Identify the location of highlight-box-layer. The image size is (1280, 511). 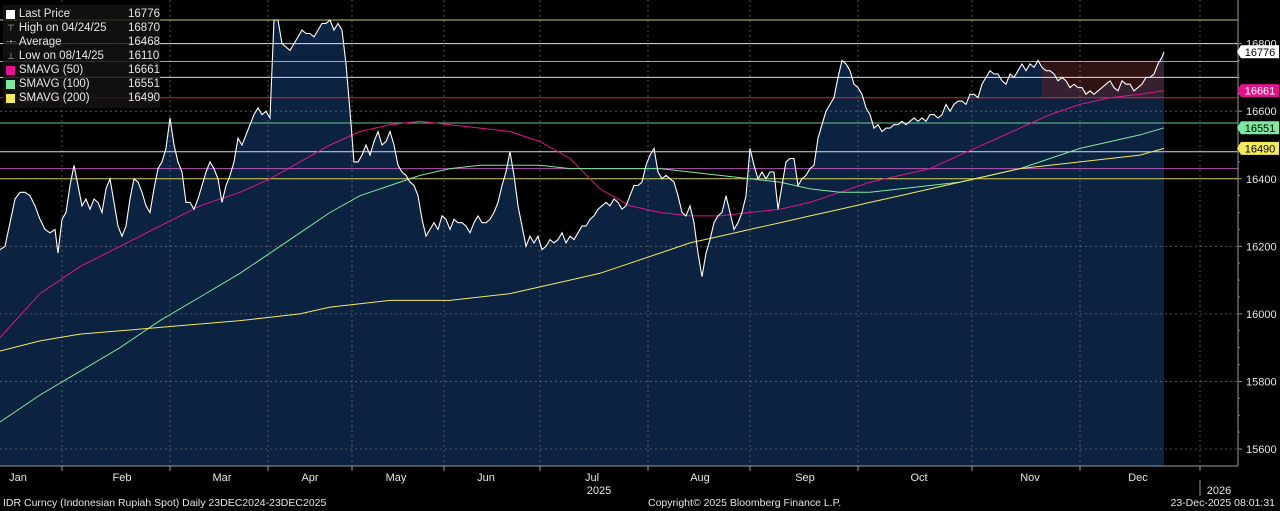
(1103, 79).